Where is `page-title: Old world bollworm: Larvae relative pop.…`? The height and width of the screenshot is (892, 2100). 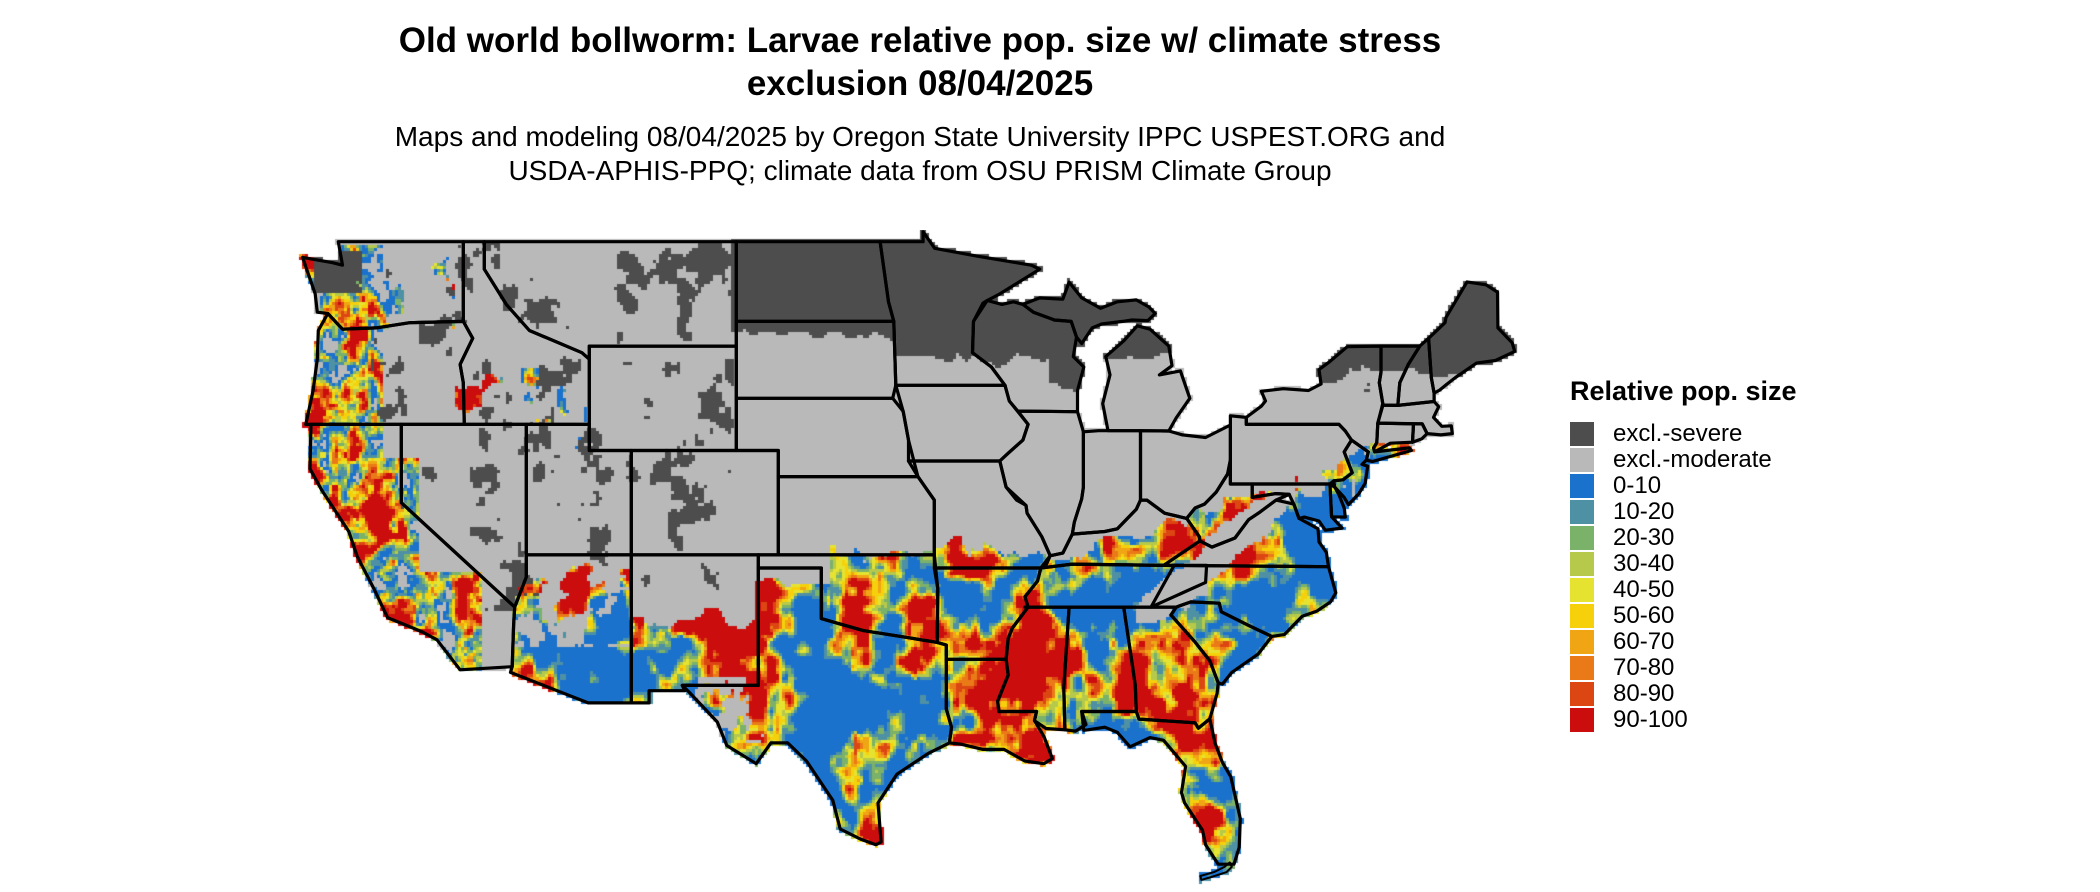 page-title: Old world bollworm: Larvae relative pop.… is located at coordinates (920, 62).